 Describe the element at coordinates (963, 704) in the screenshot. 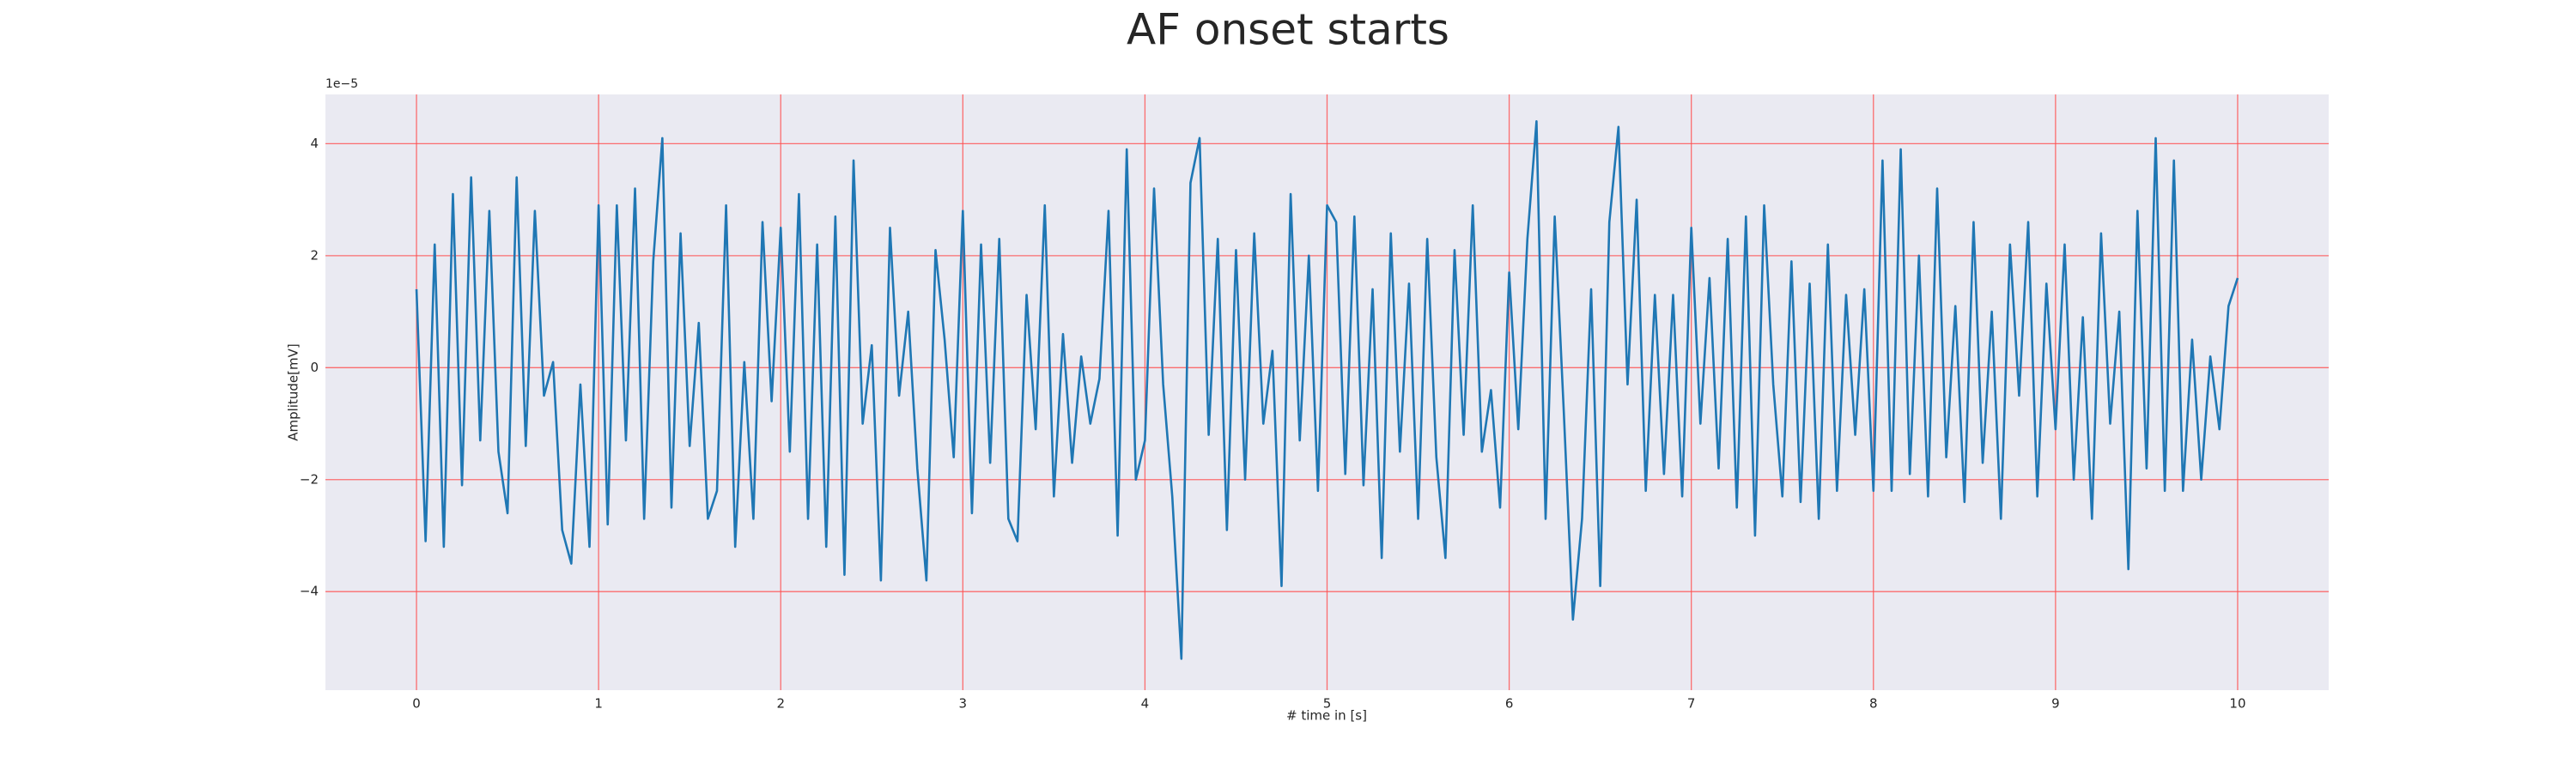

I see `x-tick-label: 3` at that location.